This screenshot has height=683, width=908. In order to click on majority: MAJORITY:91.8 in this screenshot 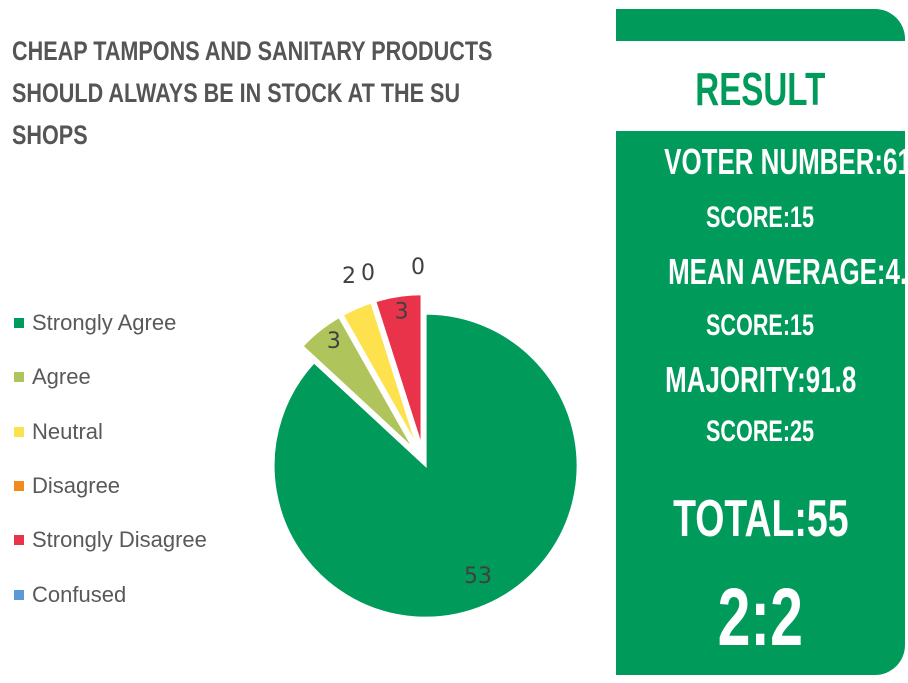, I will do `click(760, 380)`.